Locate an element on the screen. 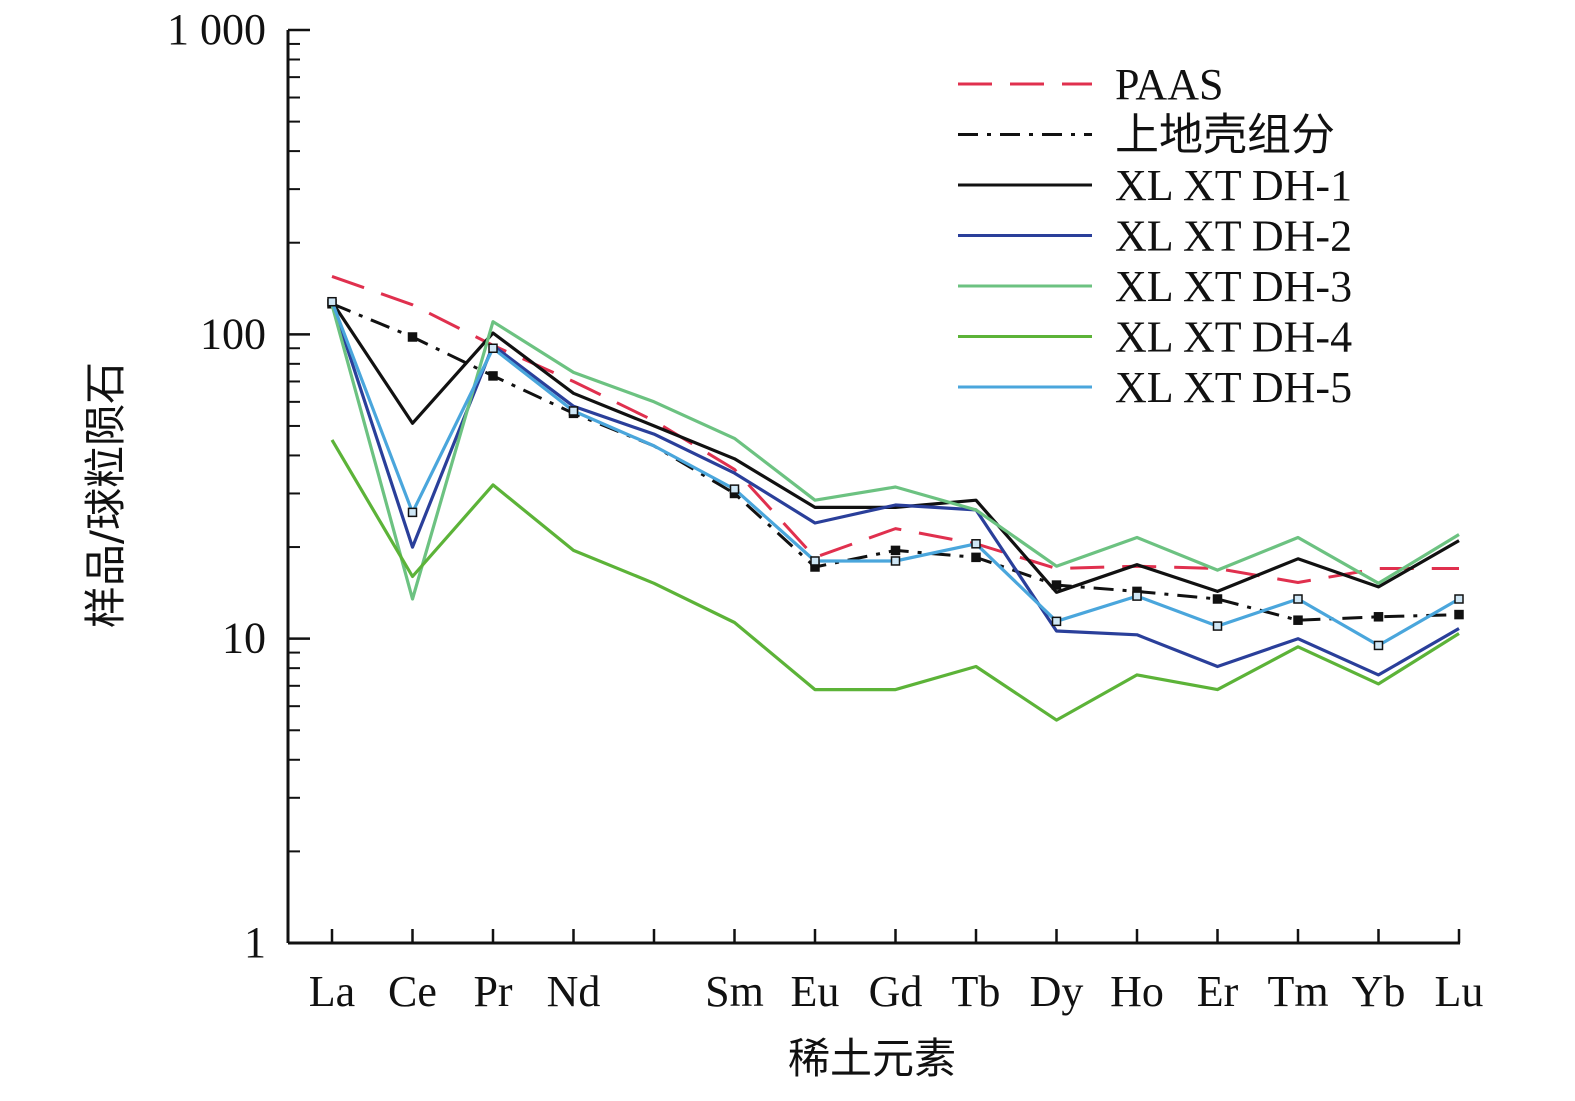 Image resolution: width=1575 pixels, height=1101 pixels. y-axis-title: 样品/球粒陨石 is located at coordinates (105, 495).